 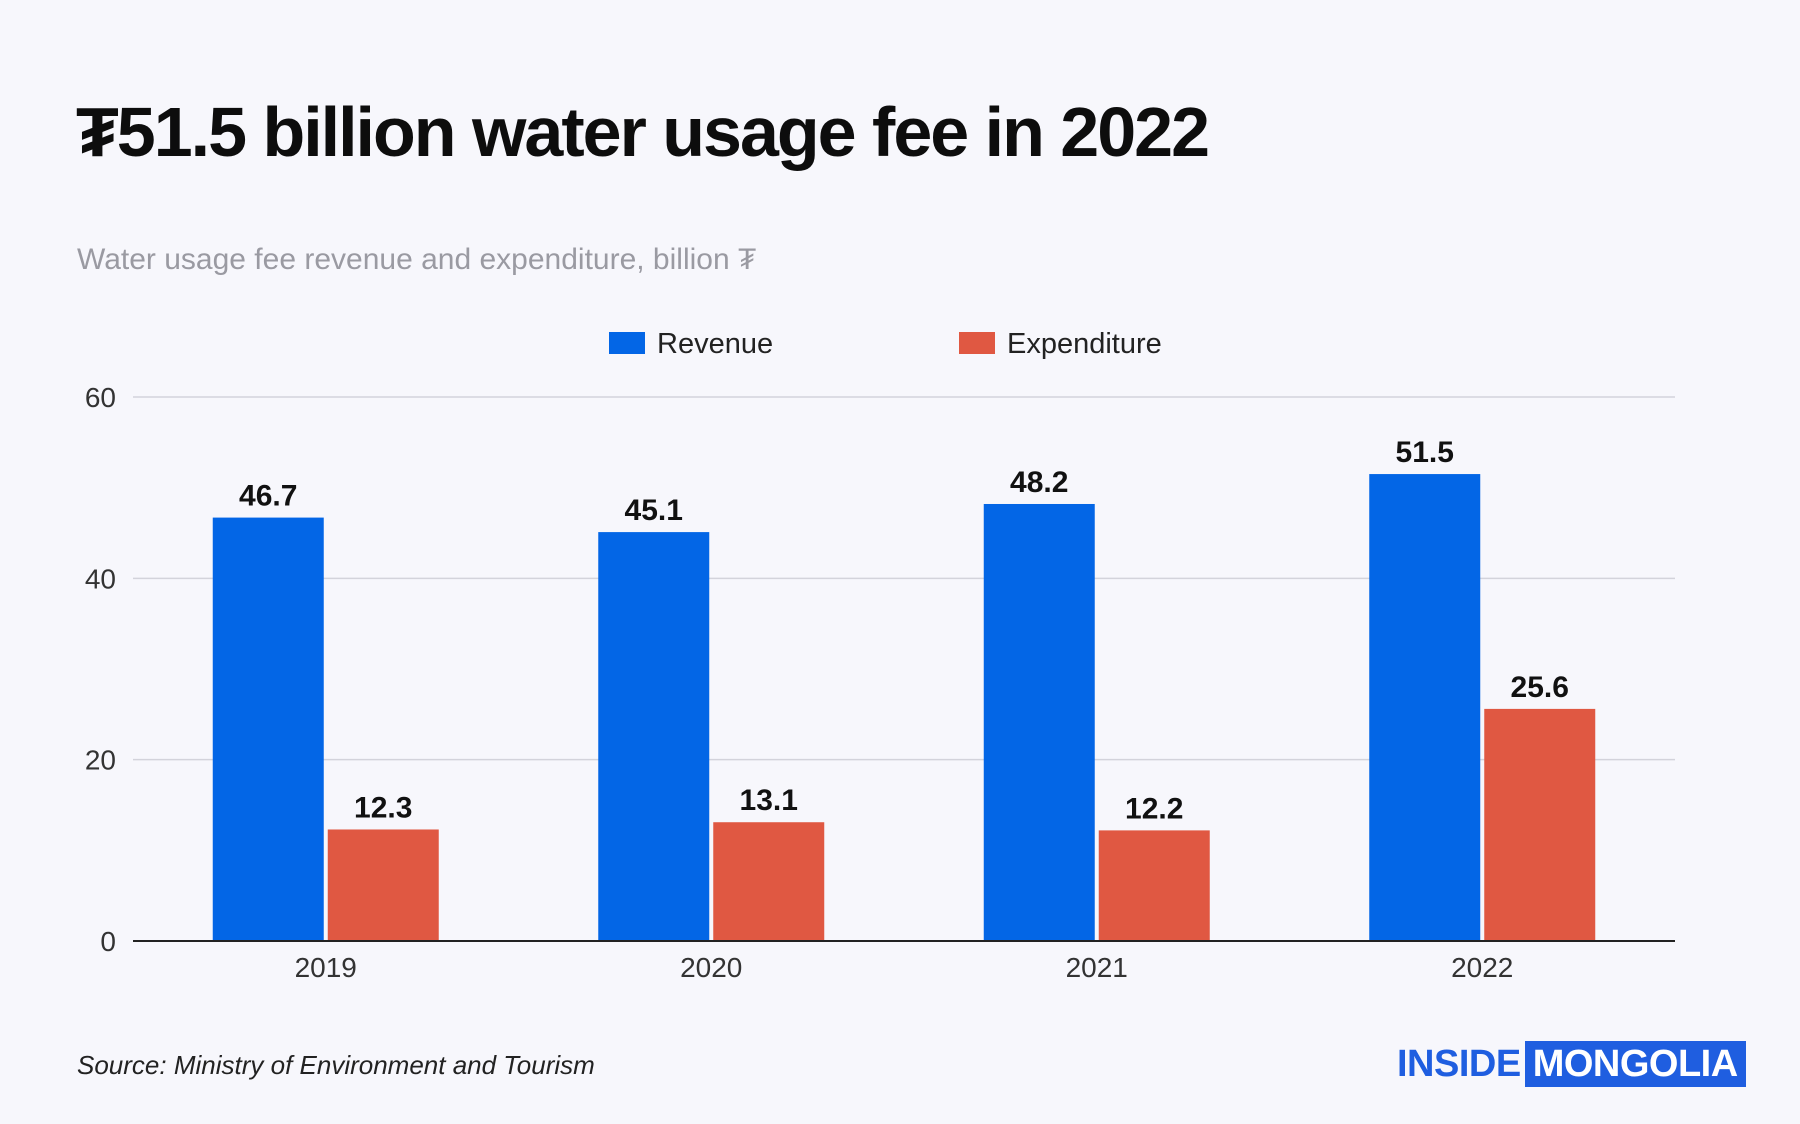 What do you see at coordinates (268, 729) in the screenshot?
I see `bar-revenue-2019` at bounding box center [268, 729].